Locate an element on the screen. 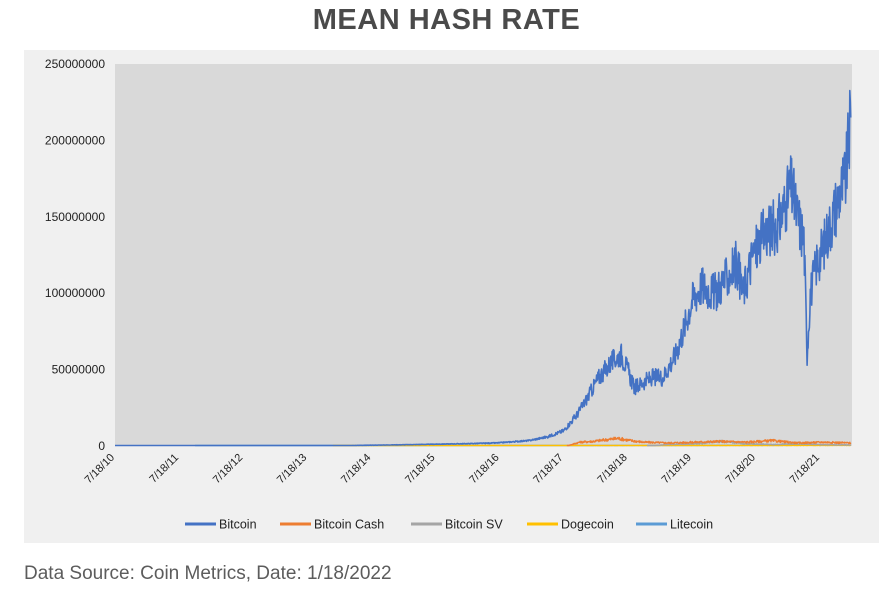  x-tick-label: 7/18/11 is located at coordinates (164, 469).